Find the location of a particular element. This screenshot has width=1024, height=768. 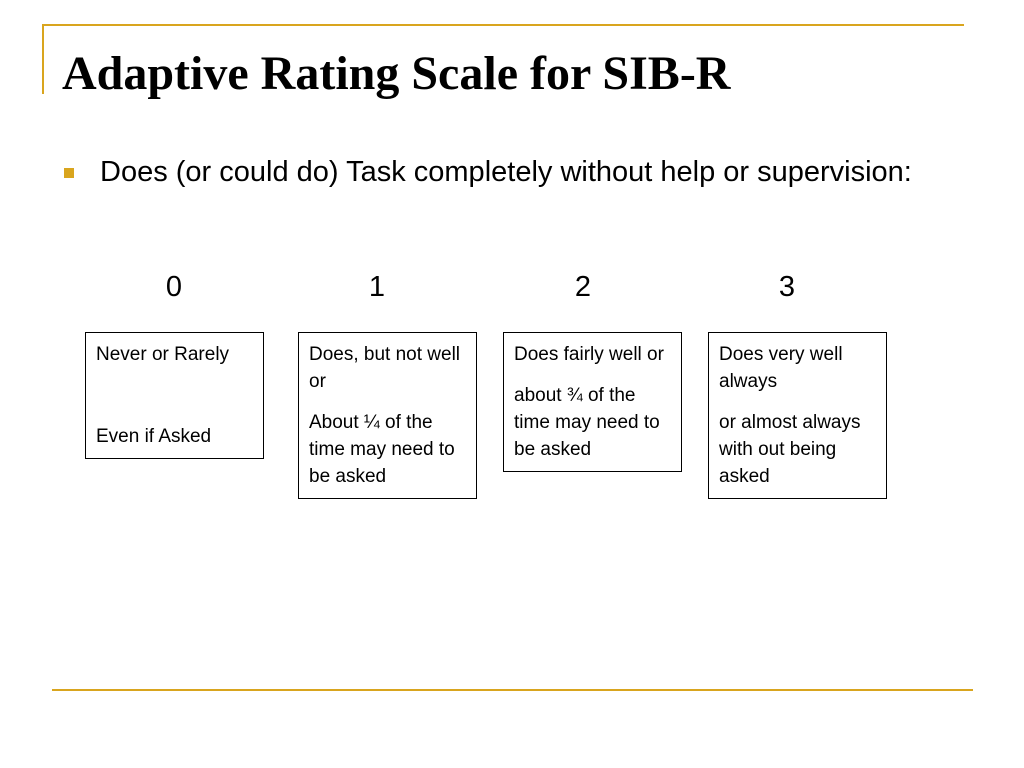

score-label-2: 2 is located at coordinates (583, 287).